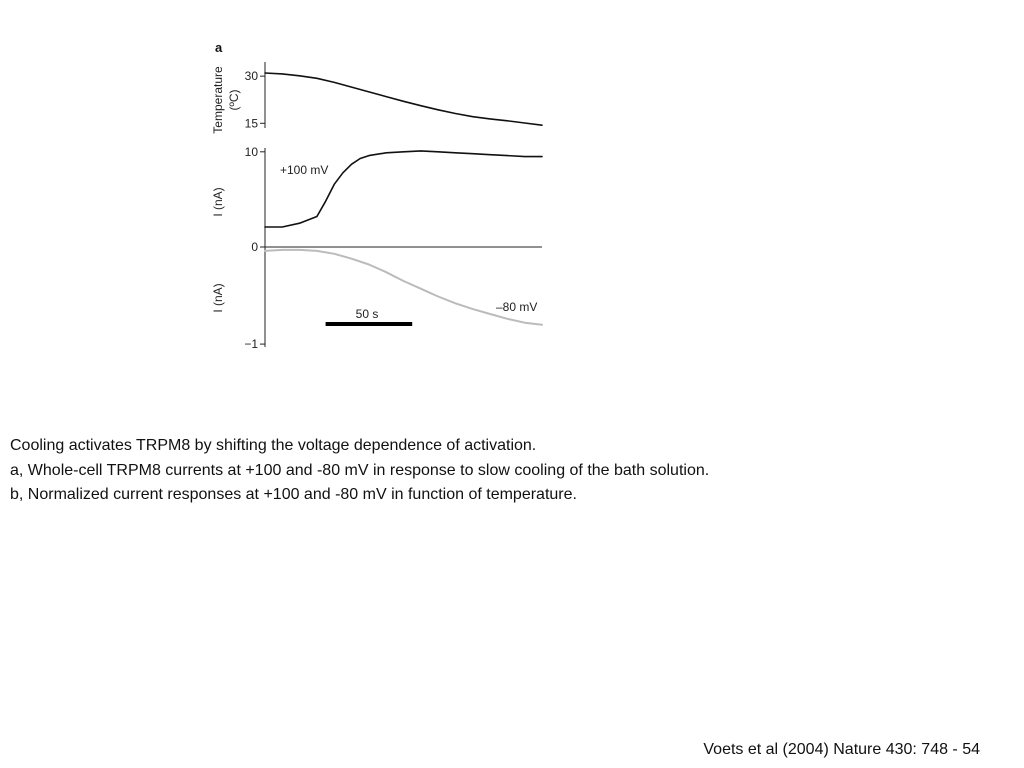 The width and height of the screenshot is (1024, 768). What do you see at coordinates (254, 247) in the screenshot?
I see `y-tick-label-current-positive-0: 0` at bounding box center [254, 247].